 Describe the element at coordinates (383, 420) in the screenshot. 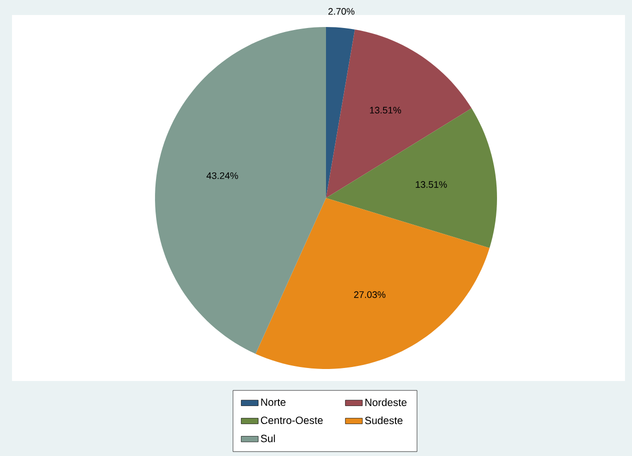

I see `legend-label: Sudeste` at that location.